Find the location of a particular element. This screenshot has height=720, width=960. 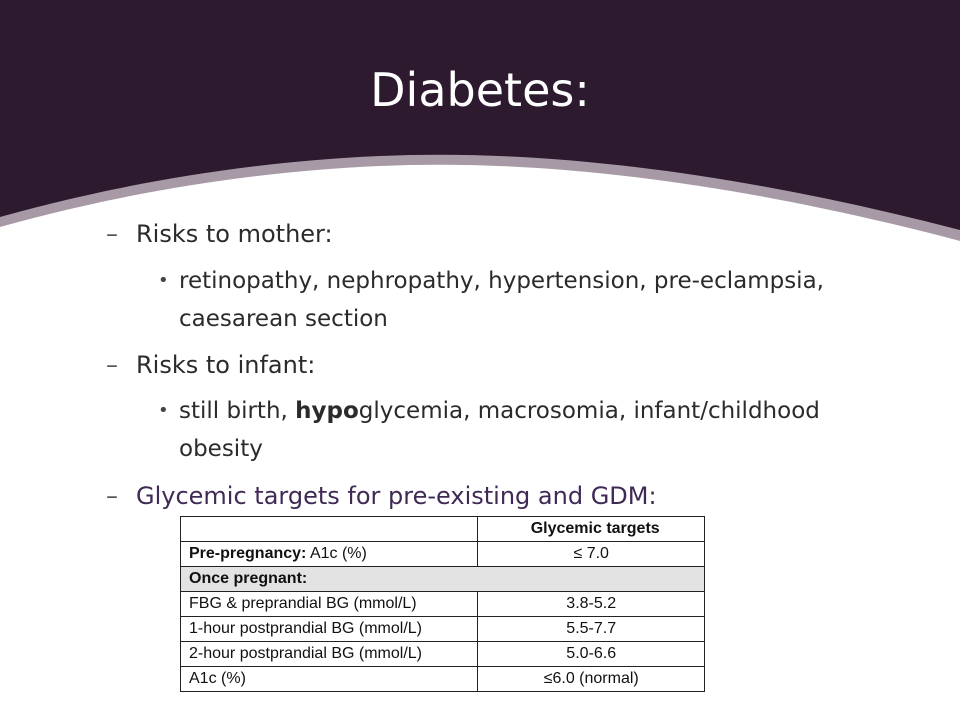

table-cell-value: 3.8-5.2 is located at coordinates (591, 604).